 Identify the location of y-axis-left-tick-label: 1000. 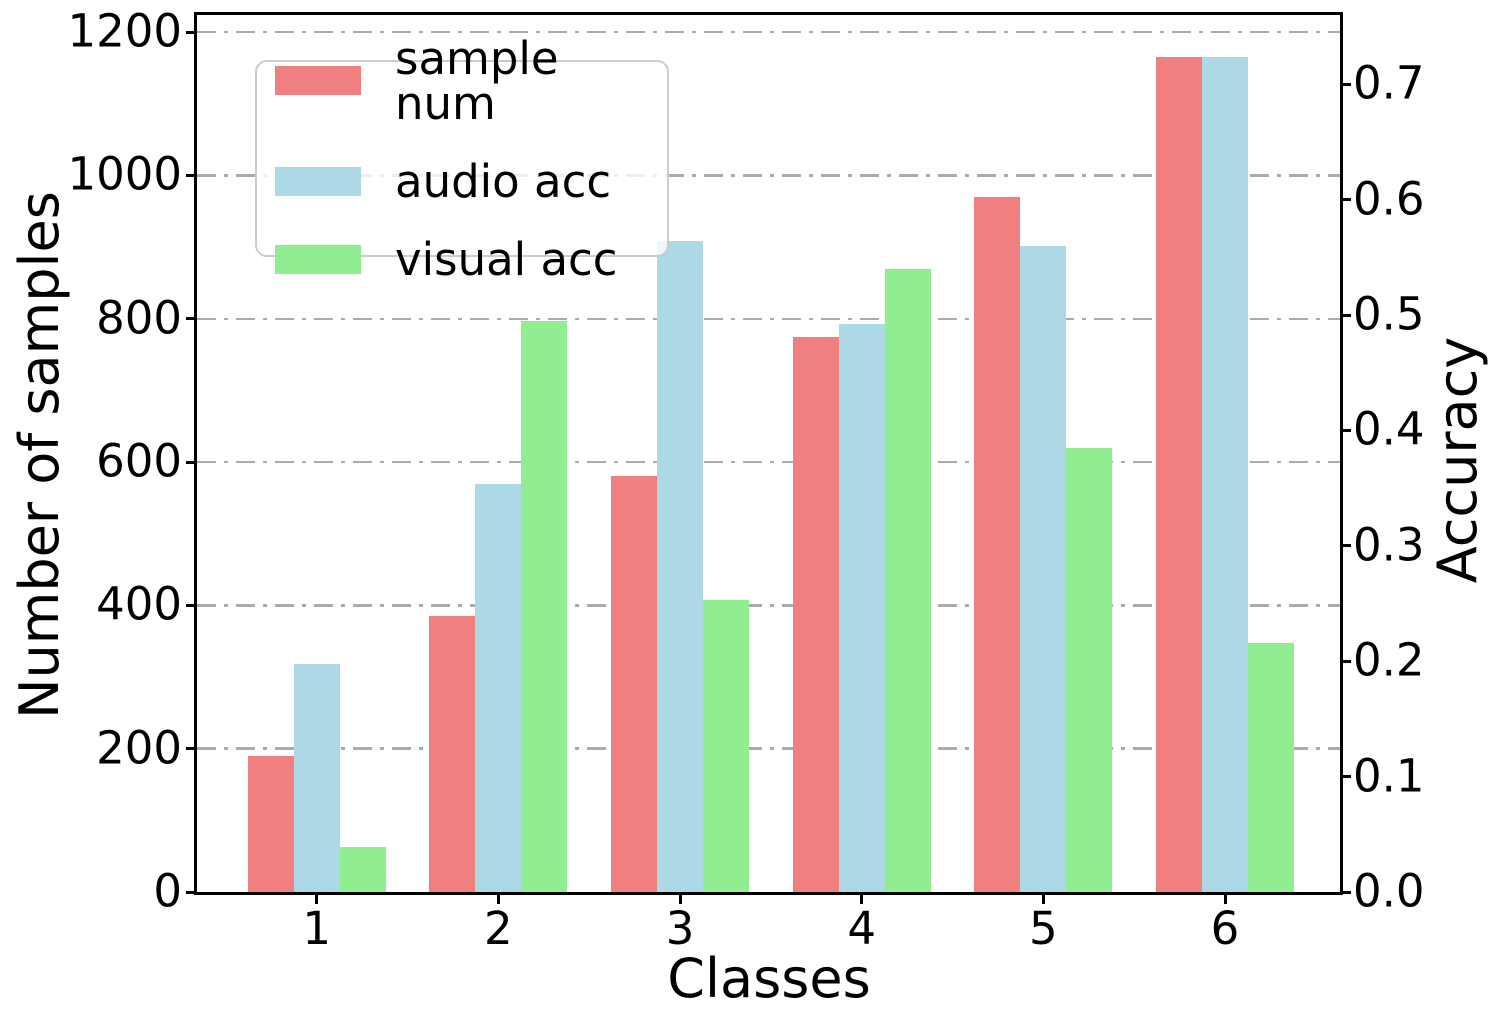
(124, 175).